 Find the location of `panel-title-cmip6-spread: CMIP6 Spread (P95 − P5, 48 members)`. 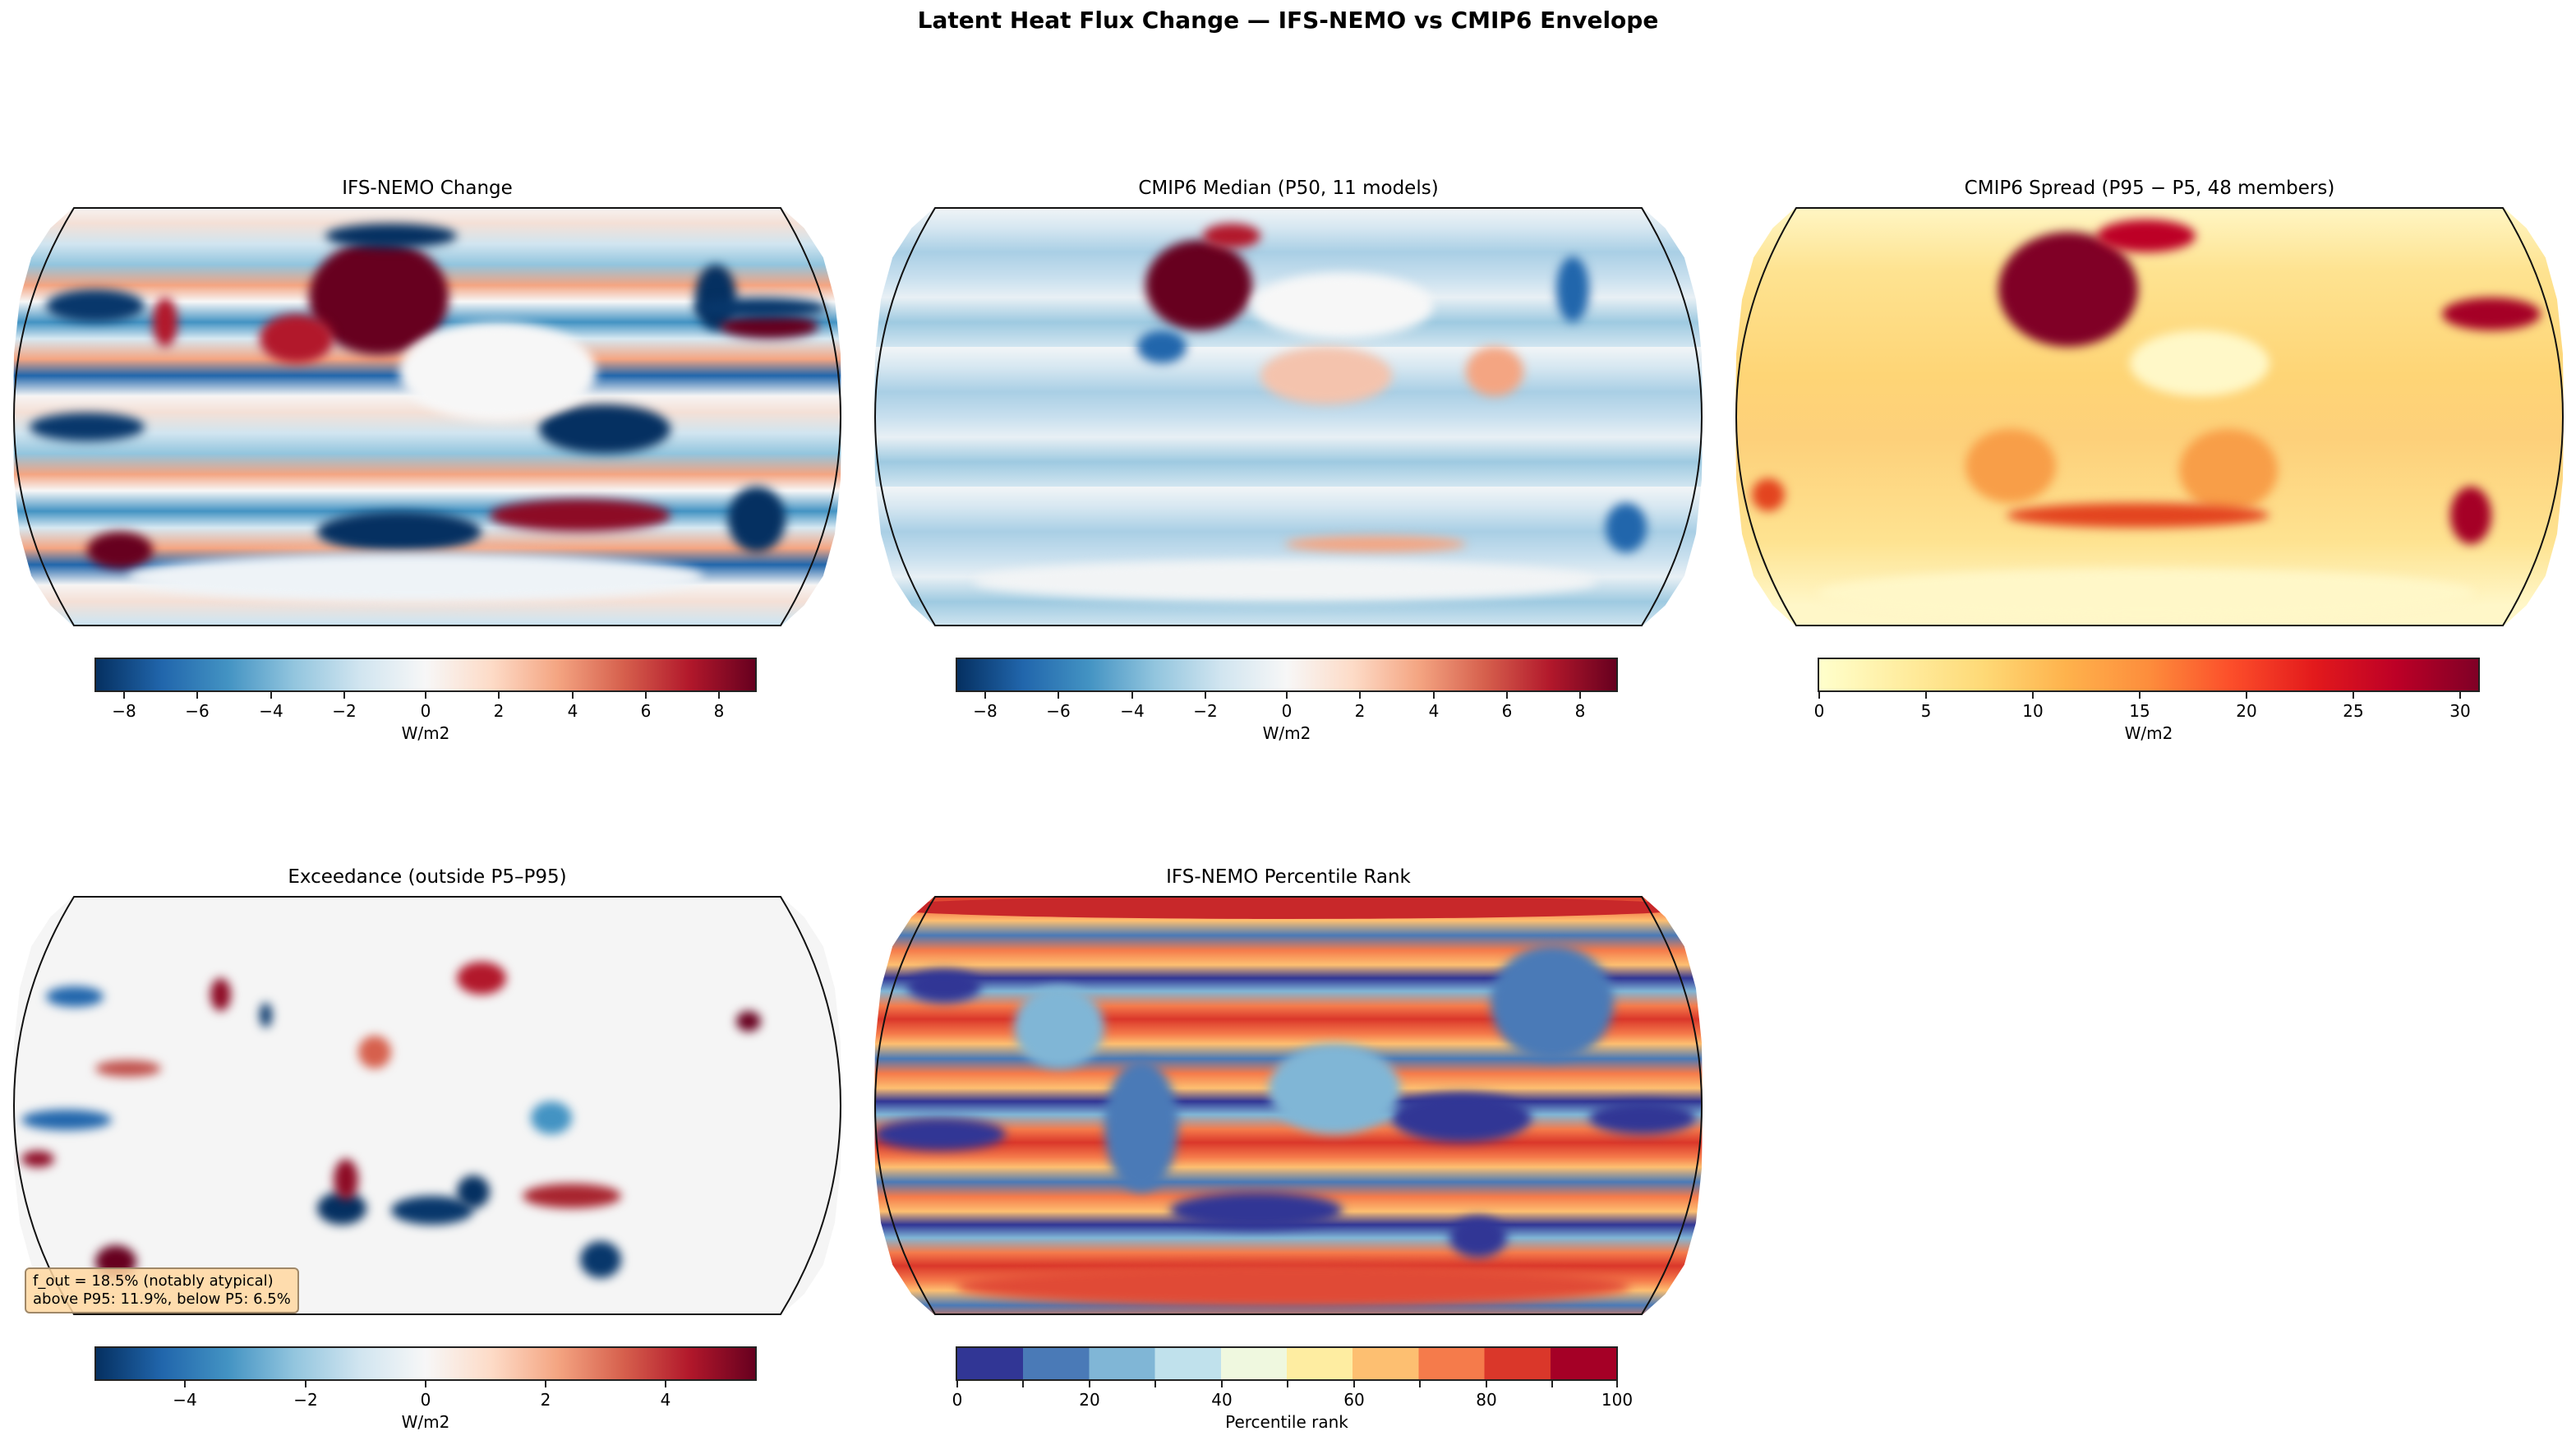

panel-title-cmip6-spread: CMIP6 Spread (P95 − P5, 48 members) is located at coordinates (2149, 188).